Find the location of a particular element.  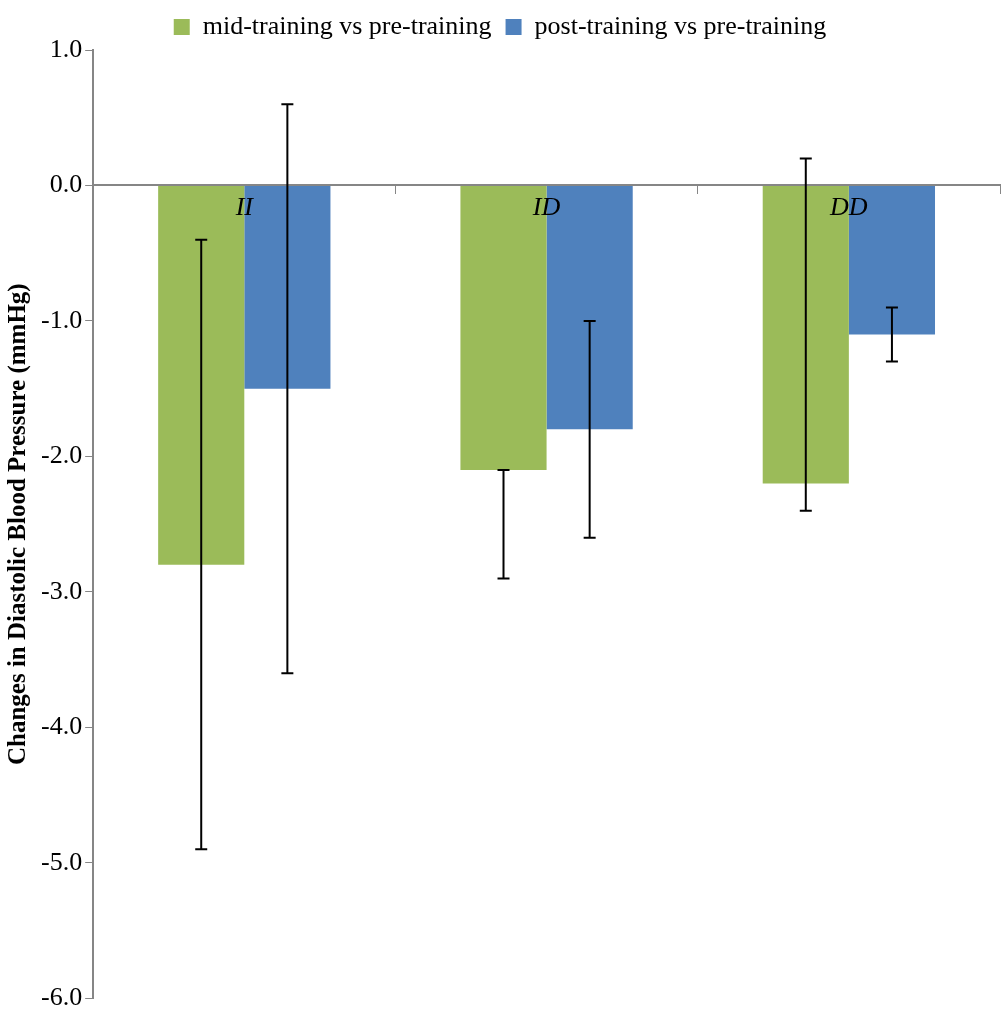

x-tick-label: ID is located at coordinates (546, 207).